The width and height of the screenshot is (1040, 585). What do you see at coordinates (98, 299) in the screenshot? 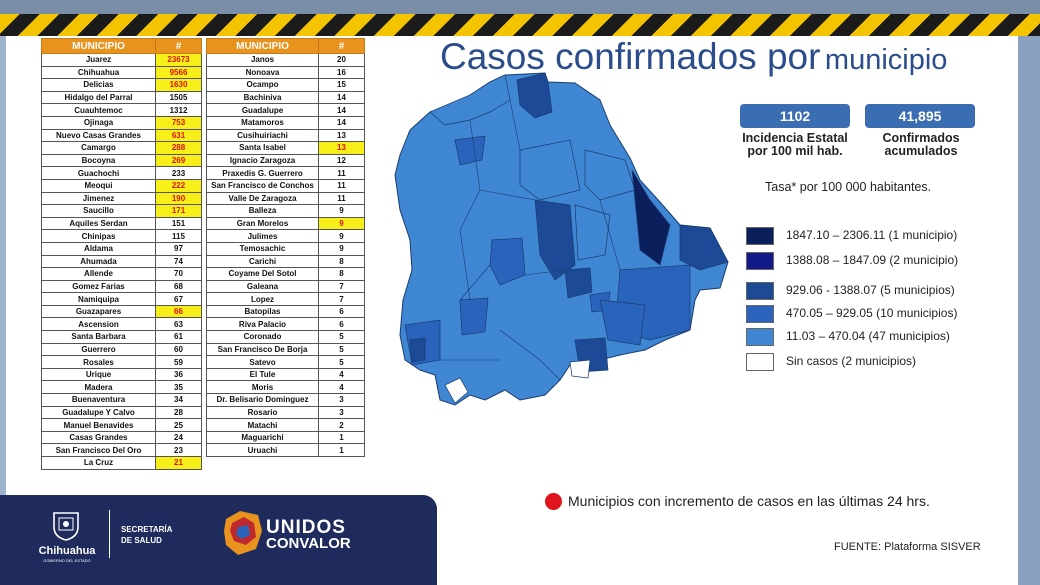
I see `municipio-name: Namiquipa` at bounding box center [98, 299].